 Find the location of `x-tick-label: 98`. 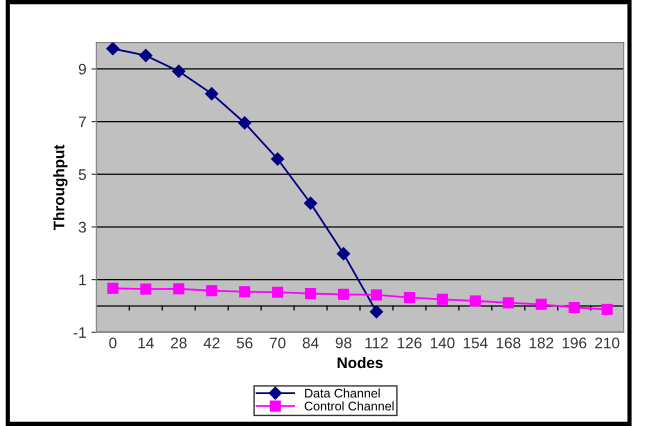

x-tick-label: 98 is located at coordinates (344, 343).